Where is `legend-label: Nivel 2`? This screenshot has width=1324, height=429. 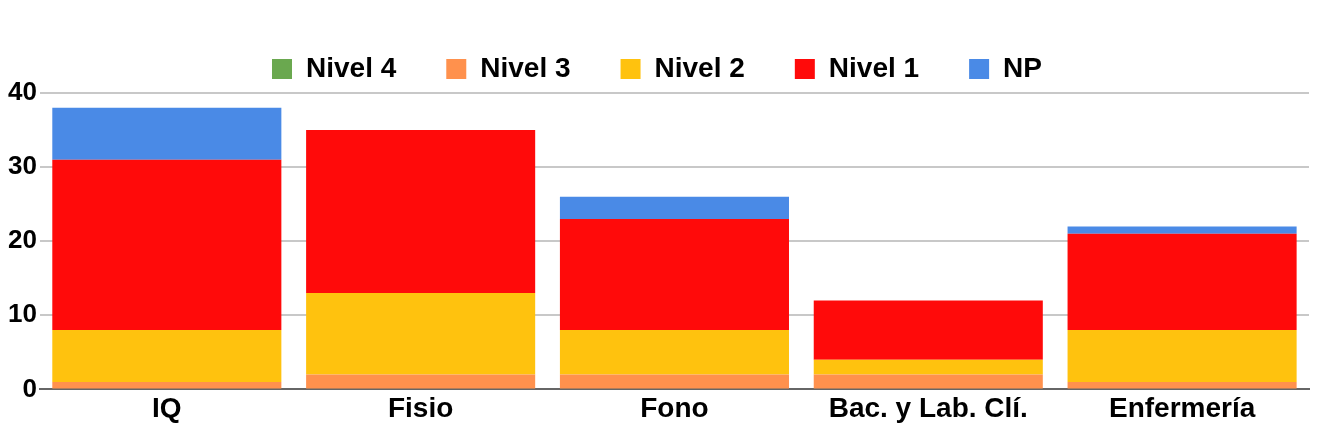 legend-label: Nivel 2 is located at coordinates (699, 67).